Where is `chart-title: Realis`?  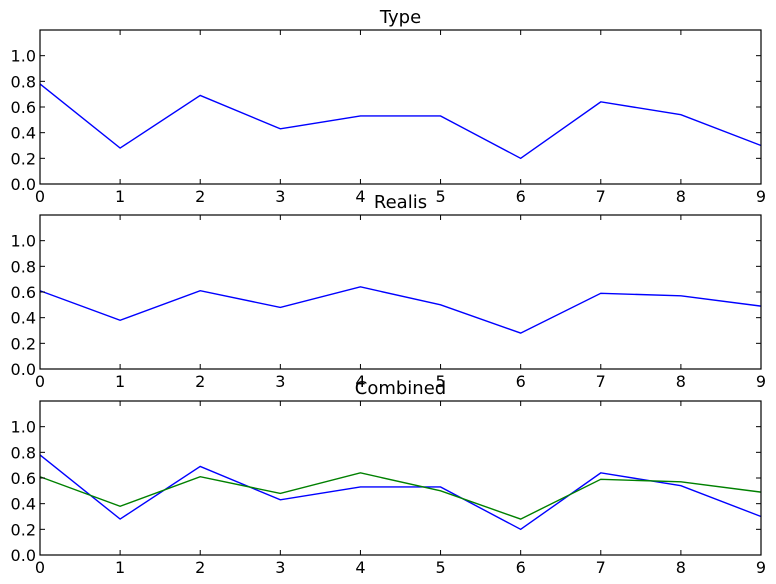
chart-title: Realis is located at coordinates (400, 202).